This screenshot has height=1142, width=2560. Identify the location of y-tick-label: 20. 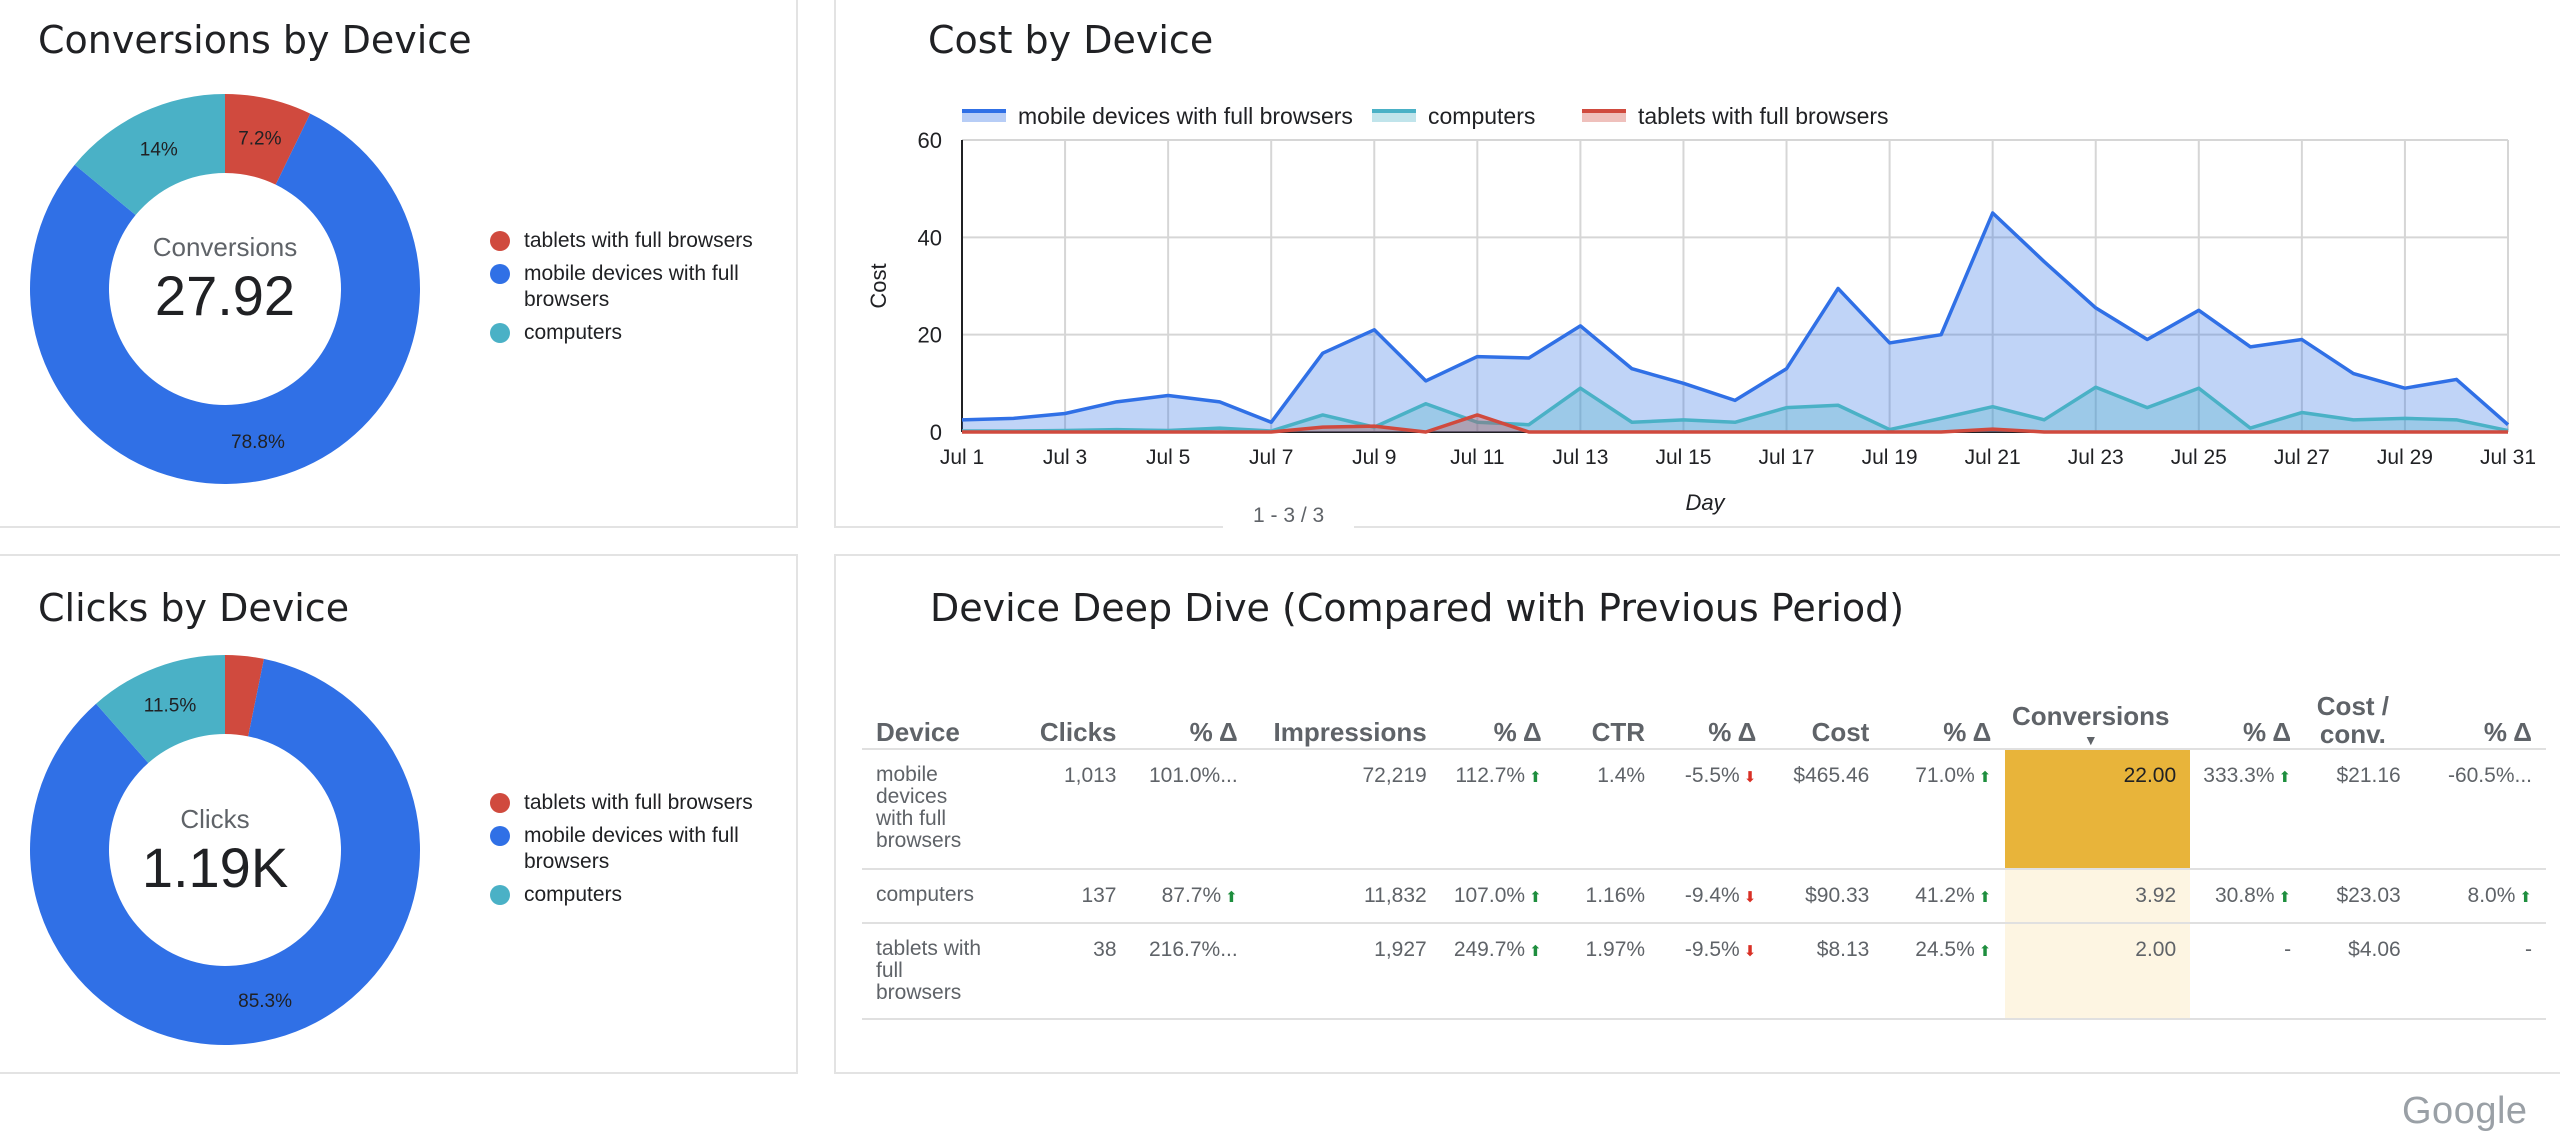
(930, 335).